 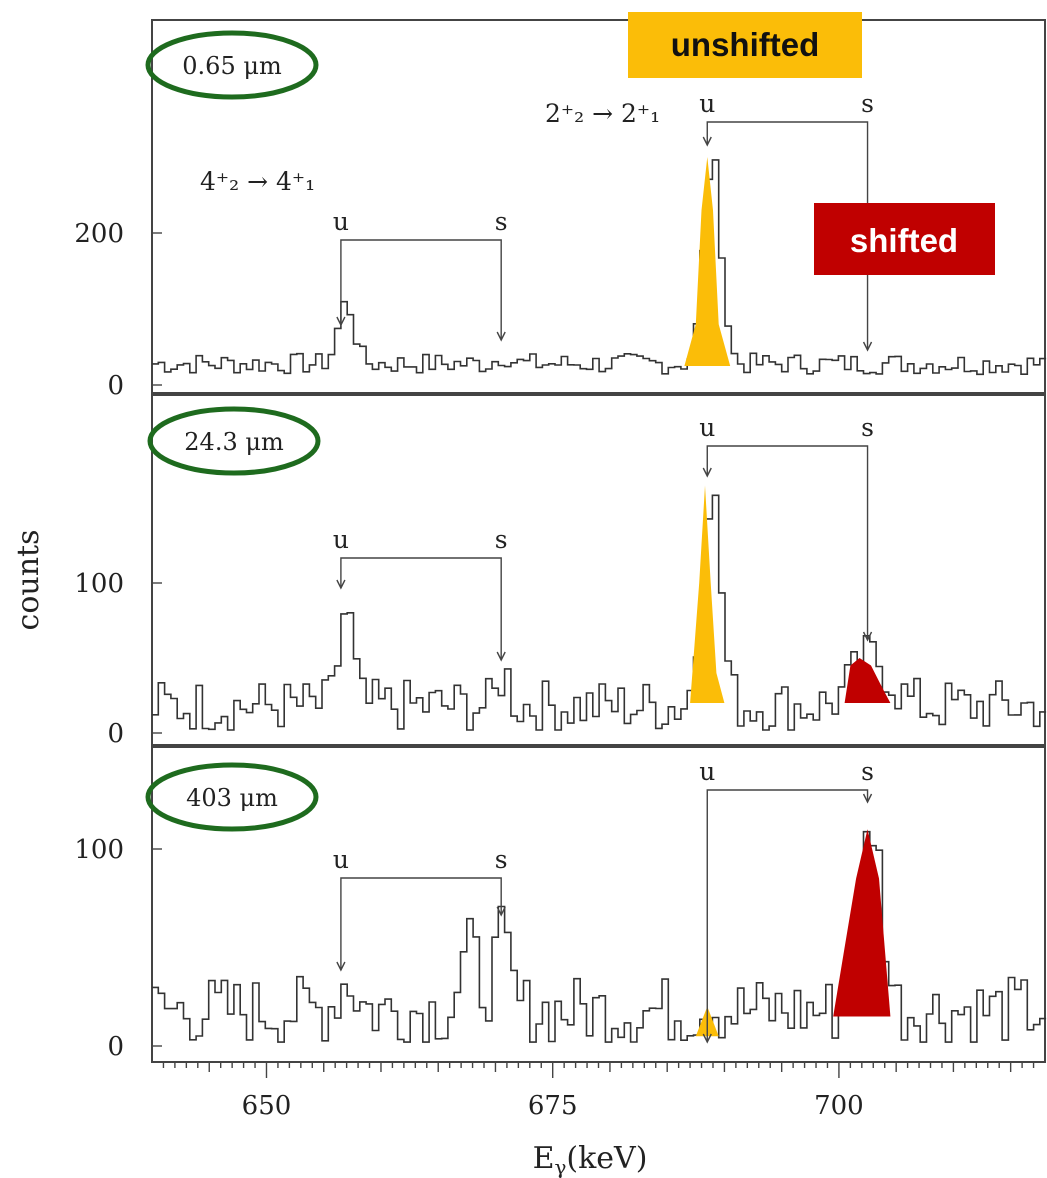 I want to click on panel-0-ytick-label-200: 200, so click(x=99, y=234).